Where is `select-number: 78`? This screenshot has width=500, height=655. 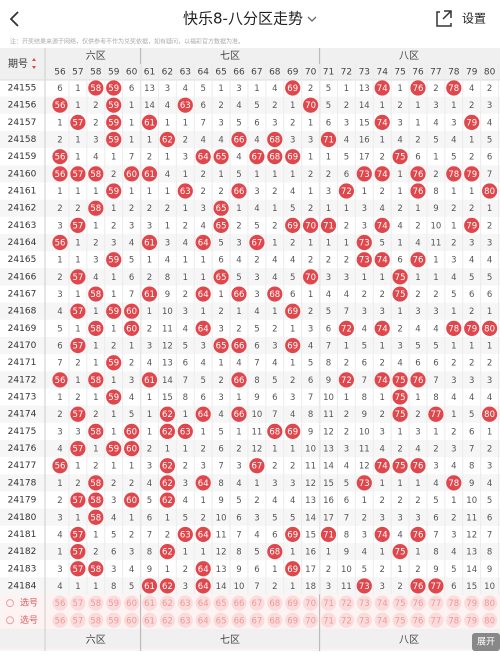 select-number: 78 is located at coordinates (453, 621).